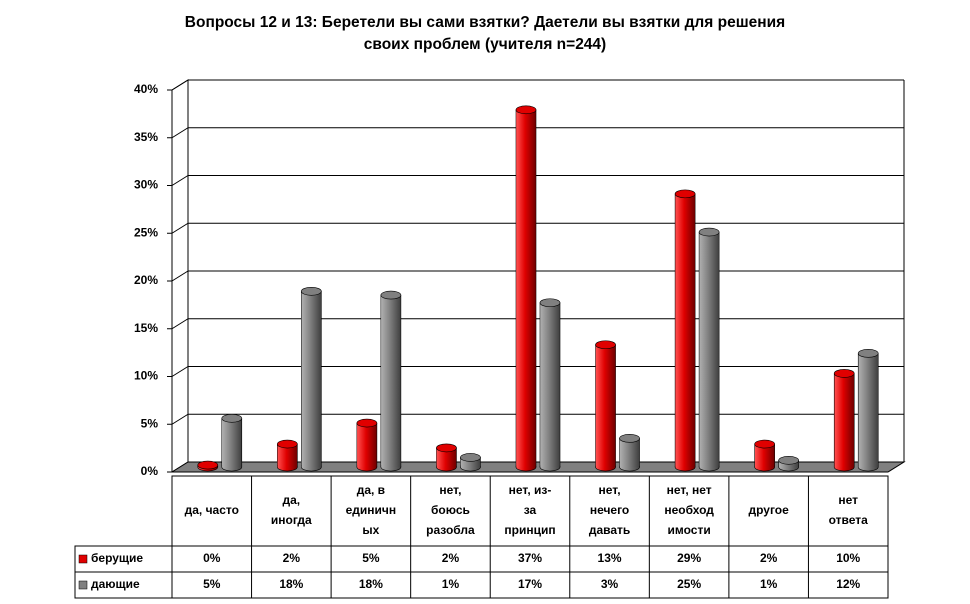 Image resolution: width=970 pixels, height=604 pixels. What do you see at coordinates (146, 232) in the screenshot?
I see `y-tick-label: 25%` at bounding box center [146, 232].